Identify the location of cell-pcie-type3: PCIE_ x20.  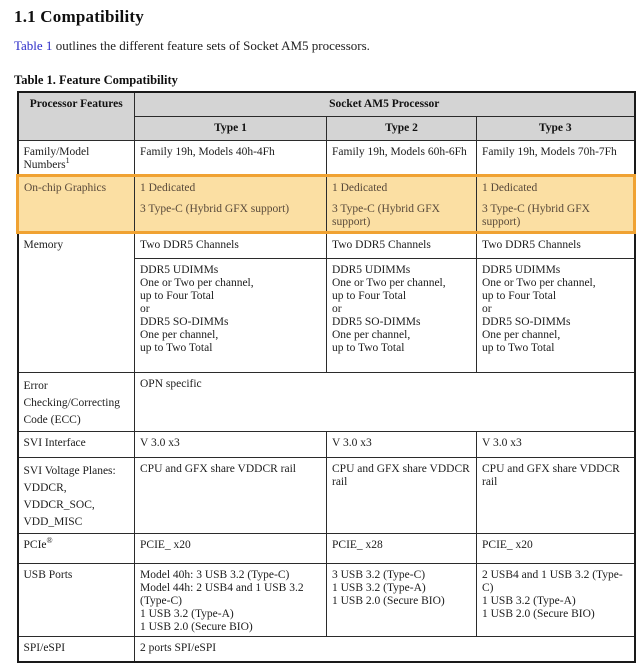
(555, 548).